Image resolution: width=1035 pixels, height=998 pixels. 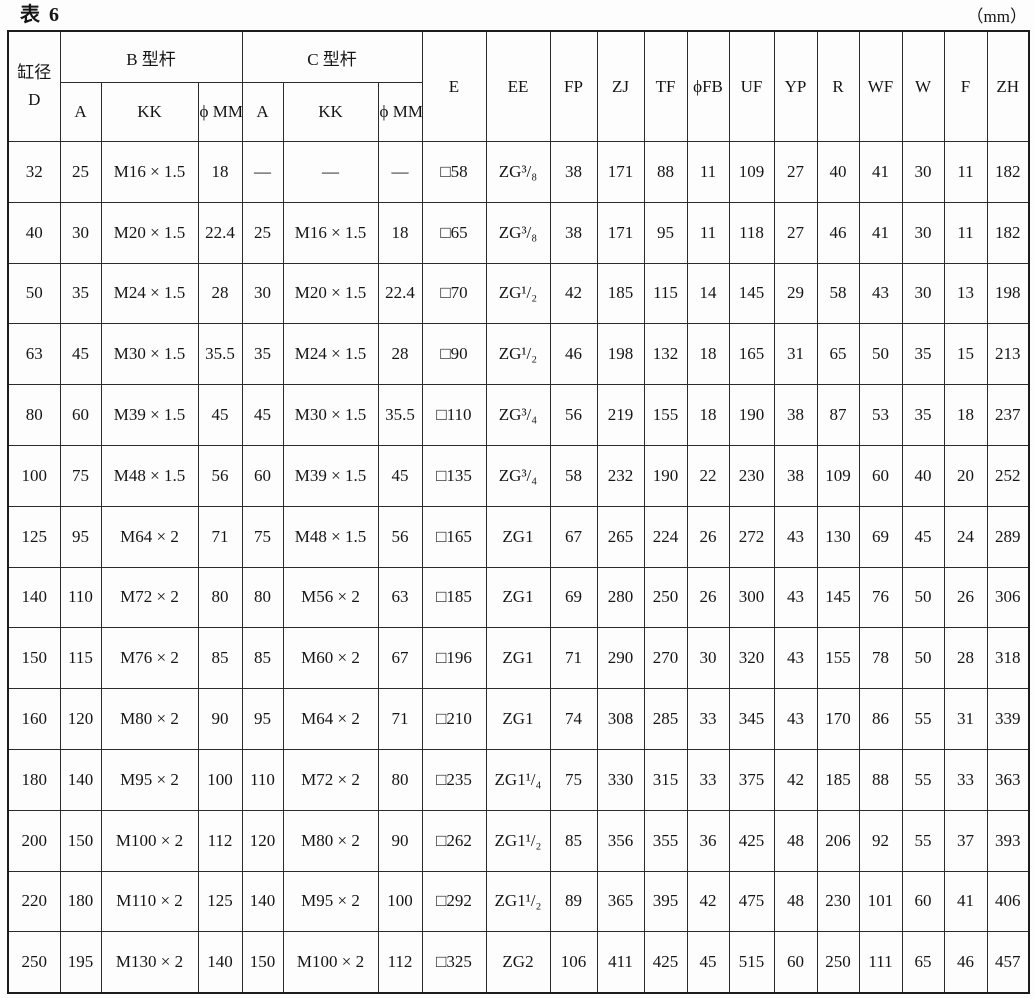 What do you see at coordinates (34, 415) in the screenshot?
I see `cell: 80` at bounding box center [34, 415].